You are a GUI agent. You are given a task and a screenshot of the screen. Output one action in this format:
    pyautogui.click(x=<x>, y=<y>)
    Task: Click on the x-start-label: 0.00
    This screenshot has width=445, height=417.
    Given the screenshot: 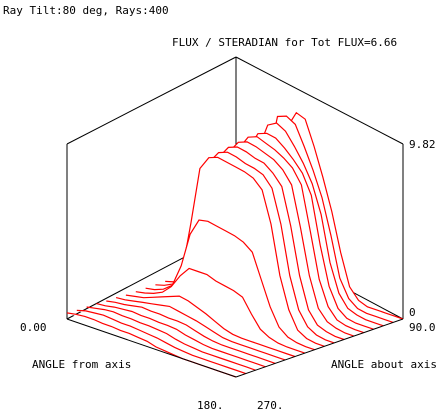 What is the action you would take?
    pyautogui.click(x=33, y=327)
    